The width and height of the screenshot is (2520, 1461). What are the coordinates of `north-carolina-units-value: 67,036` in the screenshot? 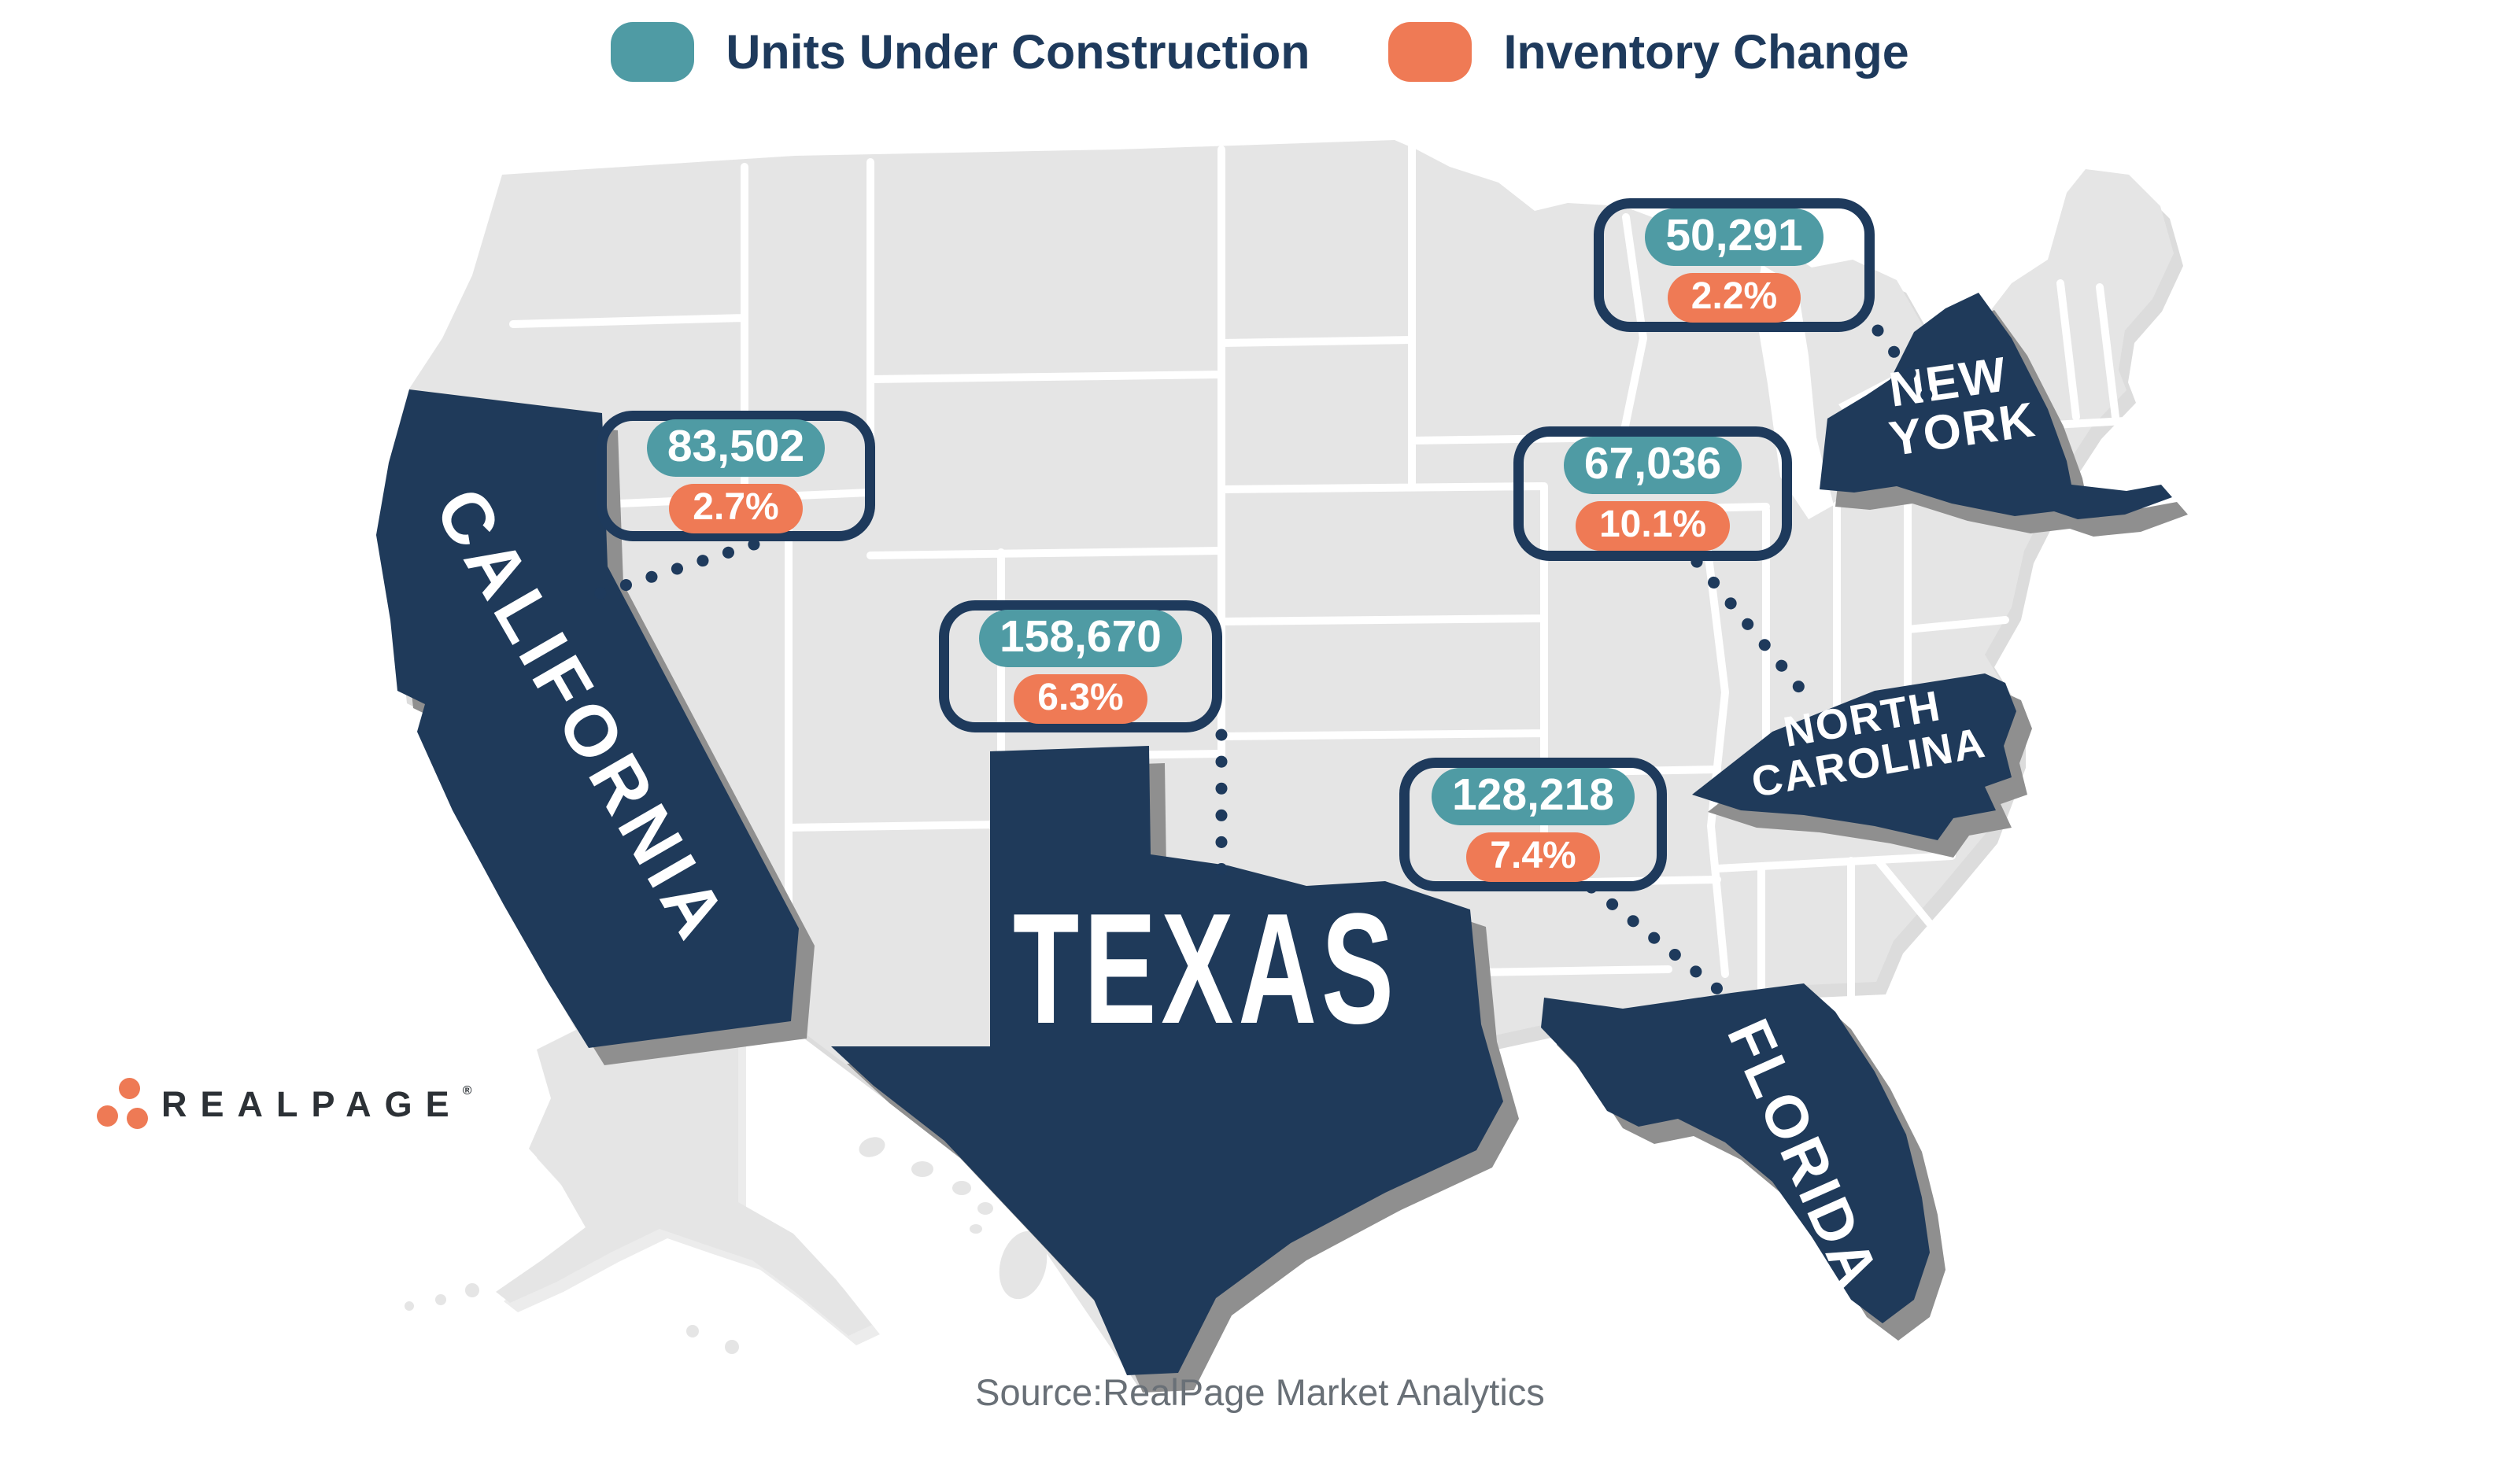 It's located at (1652, 465).